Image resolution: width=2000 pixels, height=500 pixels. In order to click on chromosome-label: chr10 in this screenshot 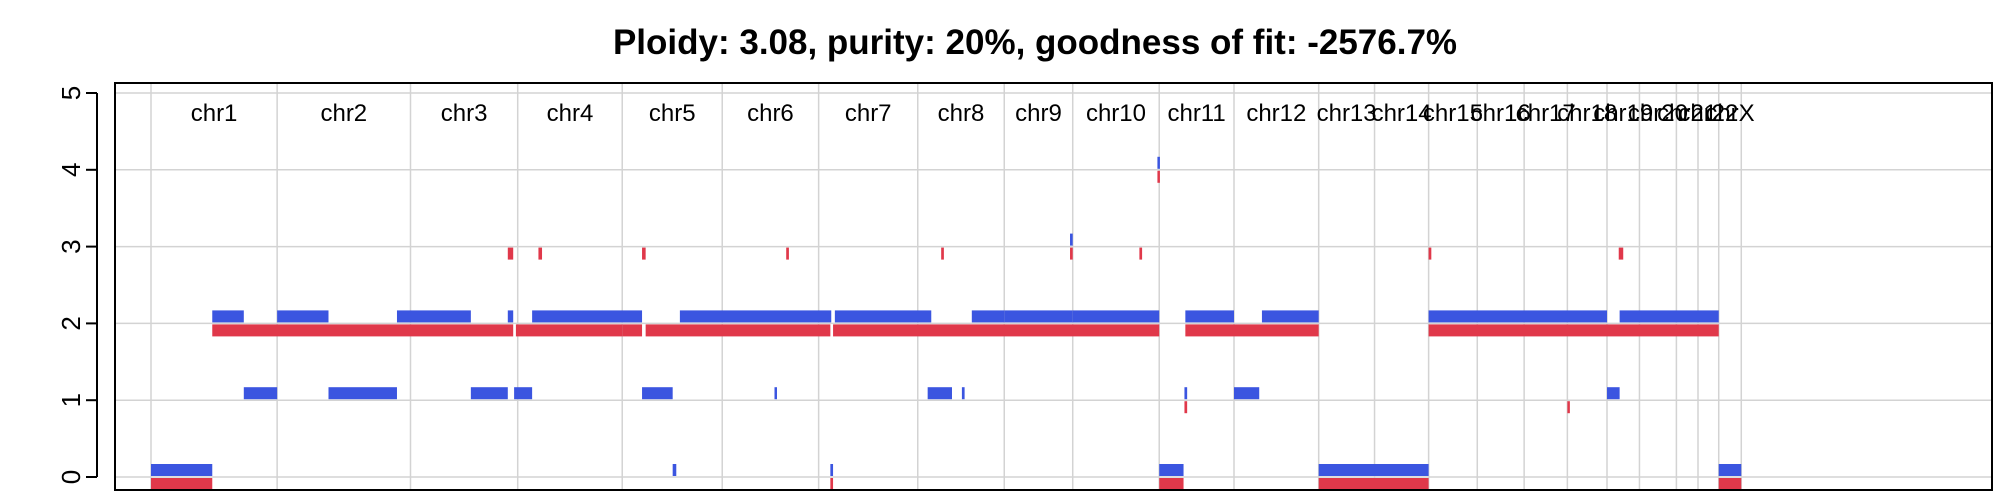, I will do `click(1116, 113)`.